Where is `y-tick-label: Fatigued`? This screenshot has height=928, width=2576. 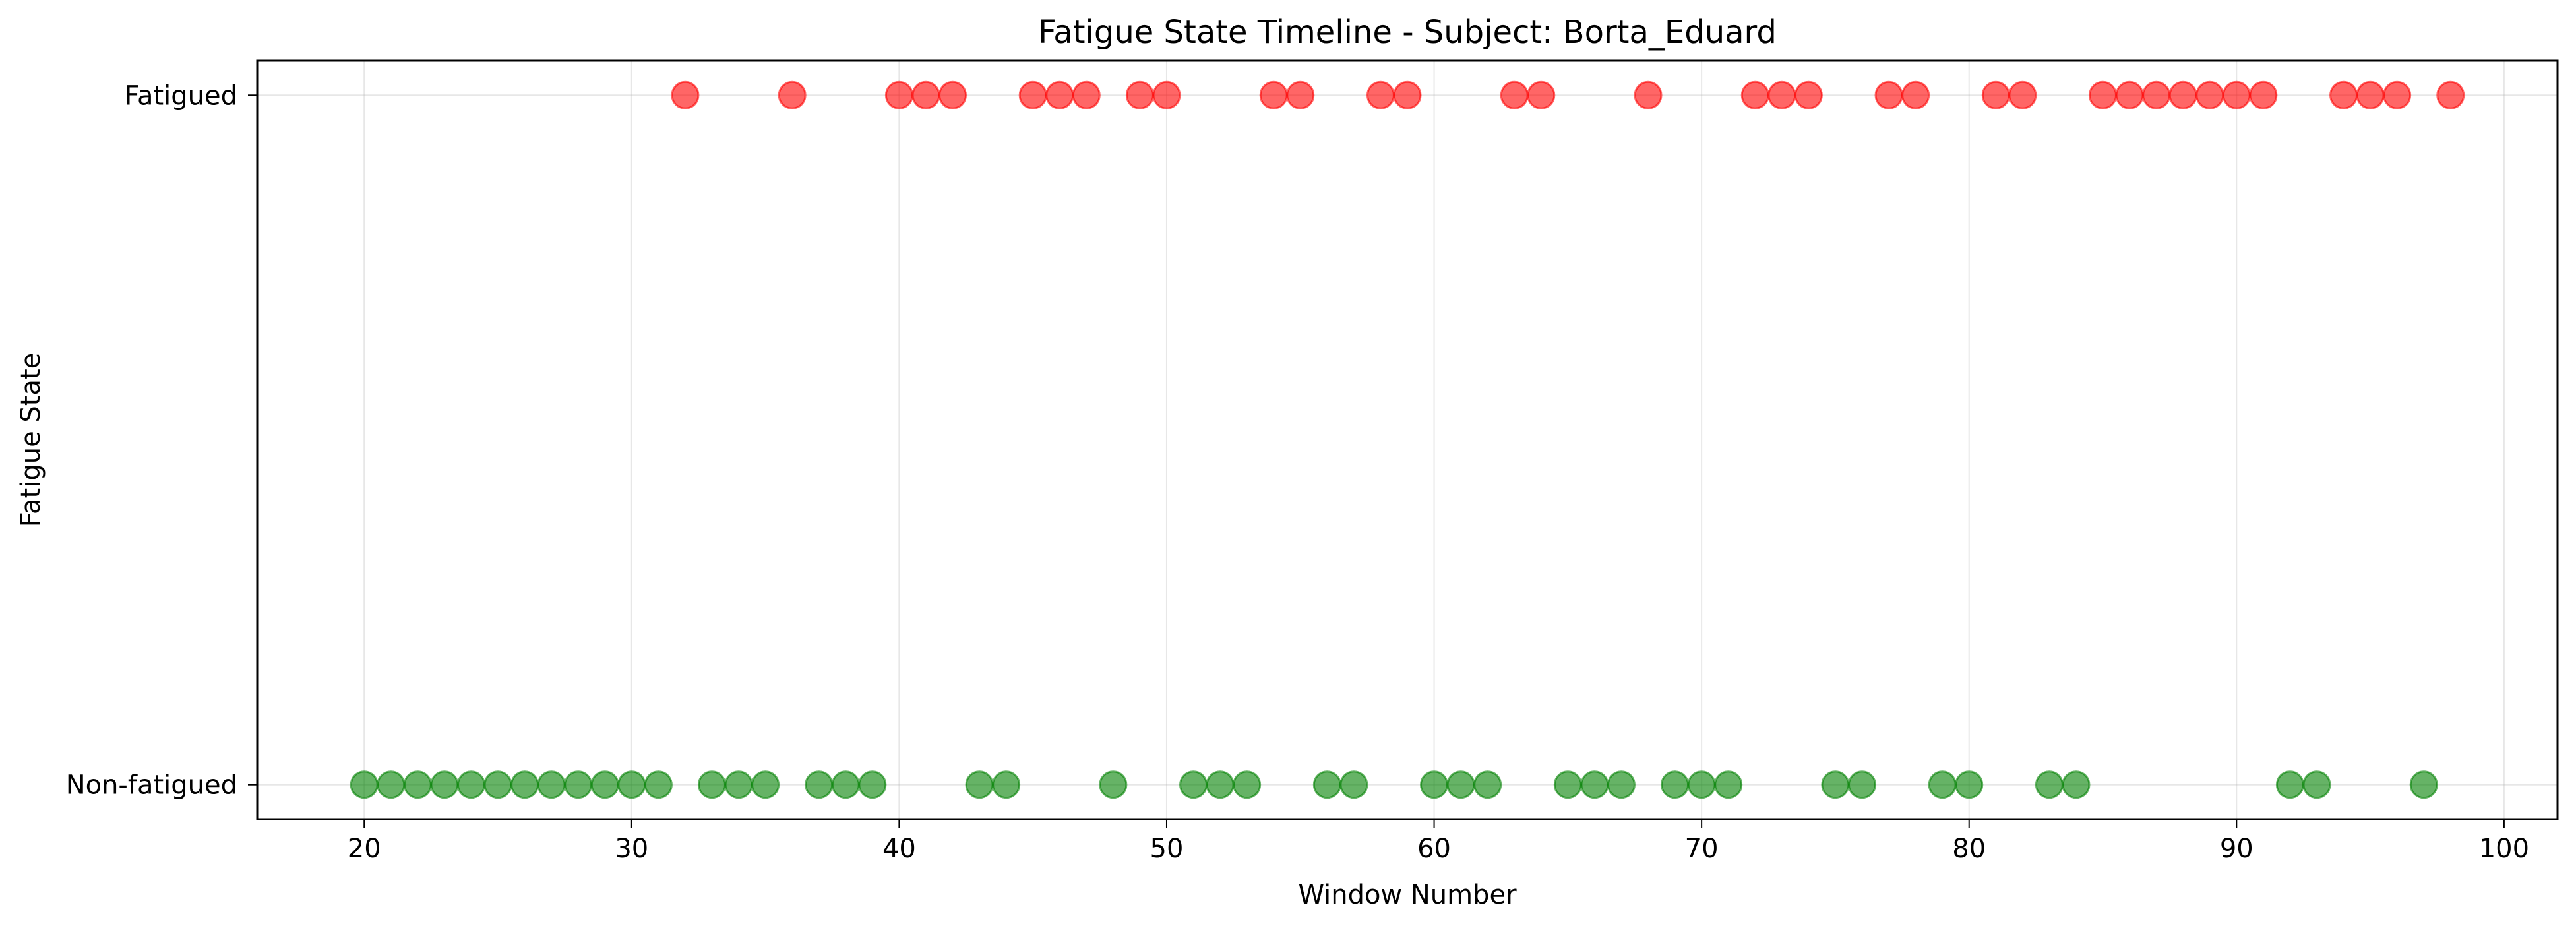 y-tick-label: Fatigued is located at coordinates (181, 95).